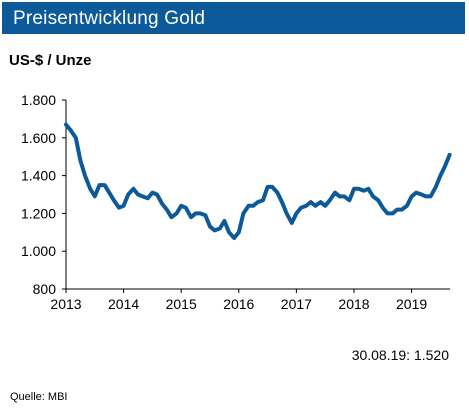 This screenshot has height=412, width=469. Describe the element at coordinates (238, 304) in the screenshot. I see `x-tick-label: 2016` at that location.